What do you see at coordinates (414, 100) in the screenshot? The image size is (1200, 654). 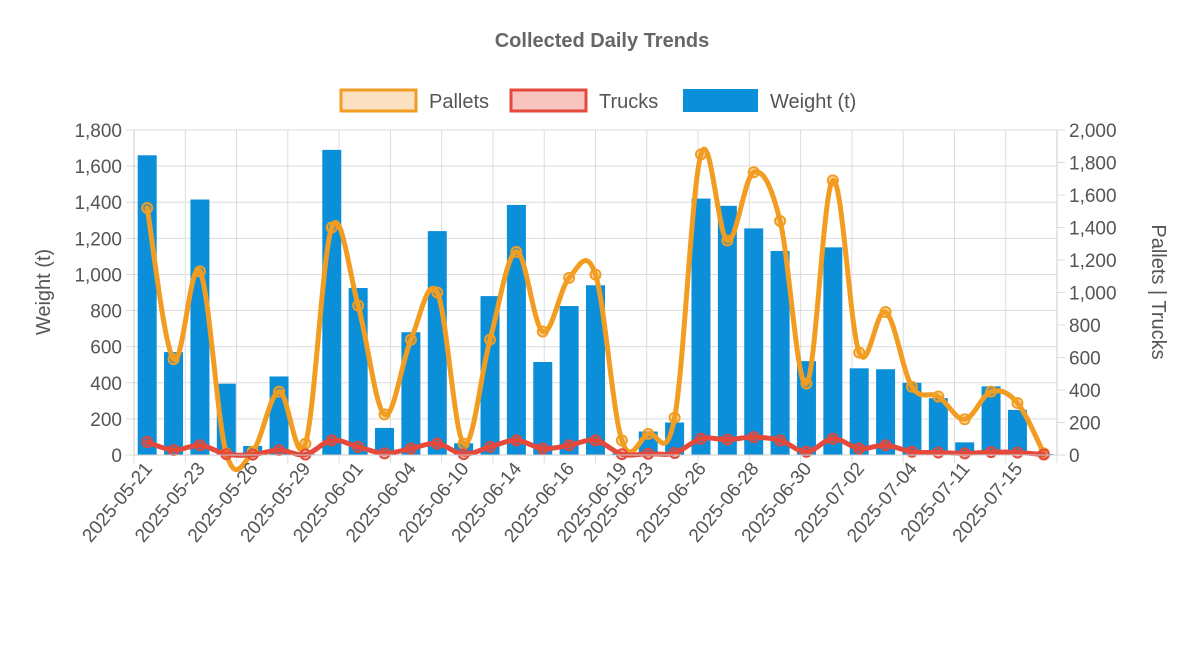 I see `legend-item-pallets: Pallets` at bounding box center [414, 100].